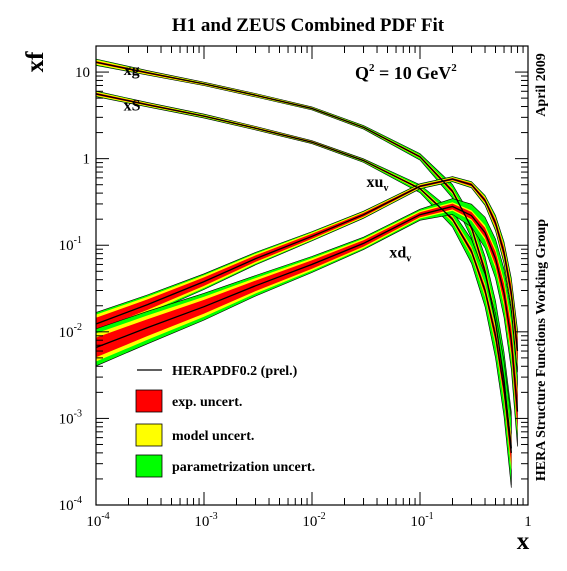 The height and width of the screenshot is (571, 567). I want to click on y-tick-label: 10, so click(82, 73).